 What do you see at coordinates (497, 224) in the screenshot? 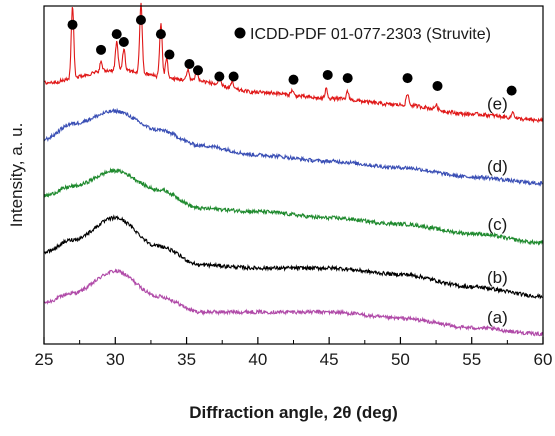
I see `curve-label: (c)` at bounding box center [497, 224].